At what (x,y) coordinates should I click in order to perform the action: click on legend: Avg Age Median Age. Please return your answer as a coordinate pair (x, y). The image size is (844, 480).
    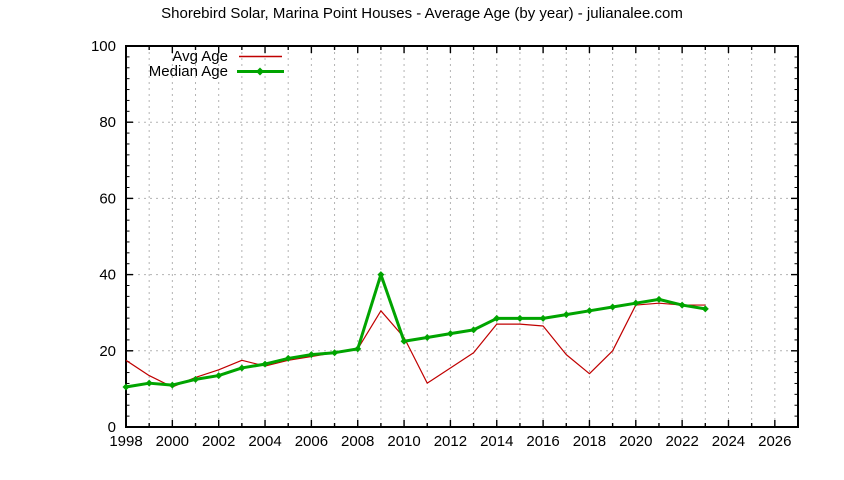
    Looking at the image, I should click on (171, 64).